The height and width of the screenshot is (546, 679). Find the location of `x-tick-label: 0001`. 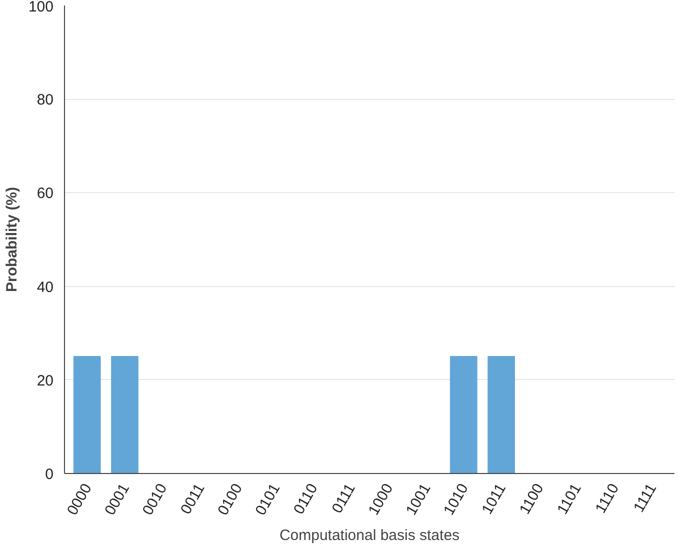

x-tick-label: 0001 is located at coordinates (117, 499).